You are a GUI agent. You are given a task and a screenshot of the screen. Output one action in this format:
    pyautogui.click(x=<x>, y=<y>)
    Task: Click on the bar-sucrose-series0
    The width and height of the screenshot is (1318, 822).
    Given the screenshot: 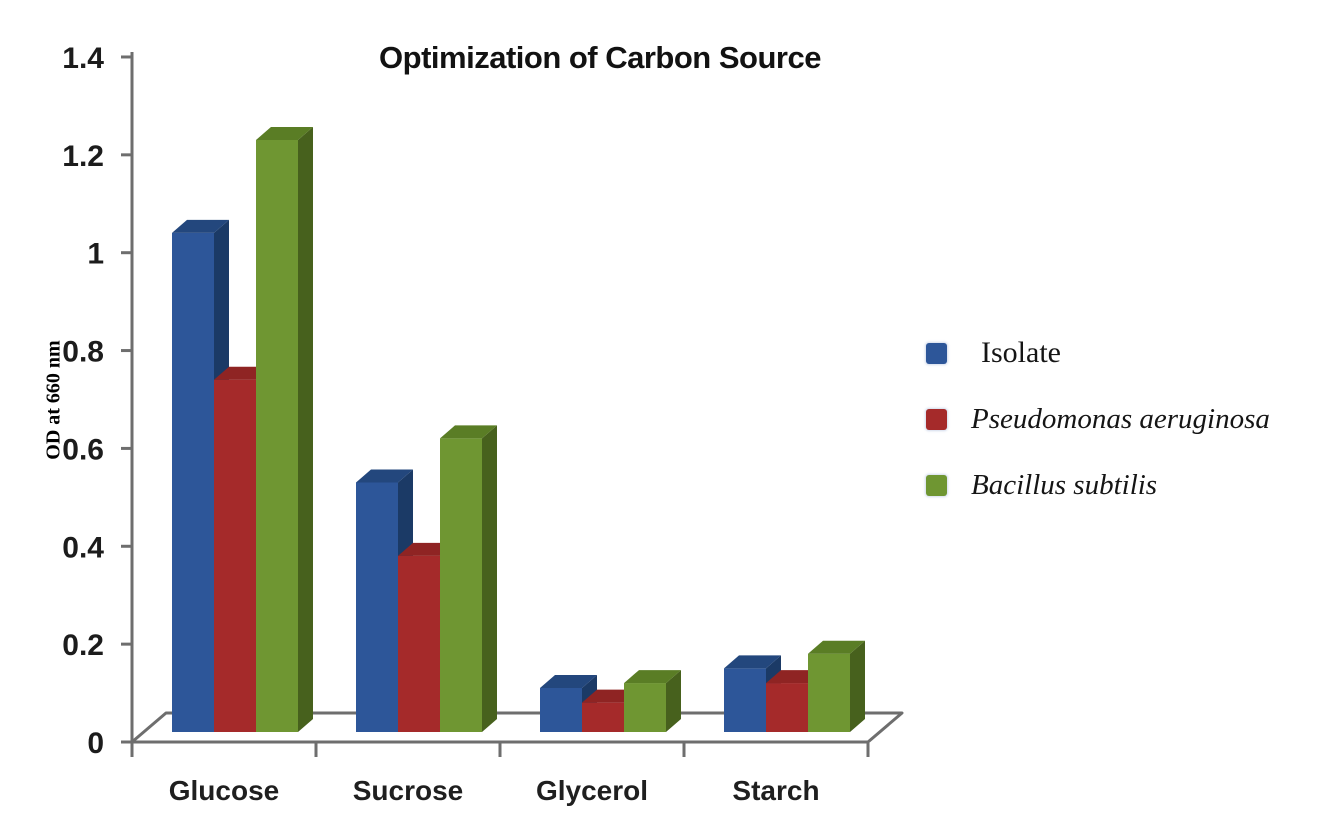 What is the action you would take?
    pyautogui.click(x=377, y=607)
    